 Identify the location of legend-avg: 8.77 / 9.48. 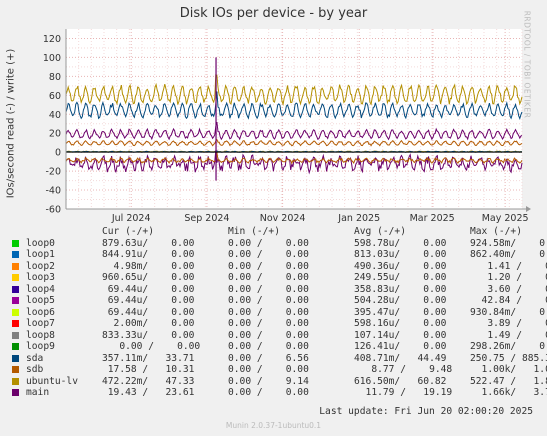
(403, 369).